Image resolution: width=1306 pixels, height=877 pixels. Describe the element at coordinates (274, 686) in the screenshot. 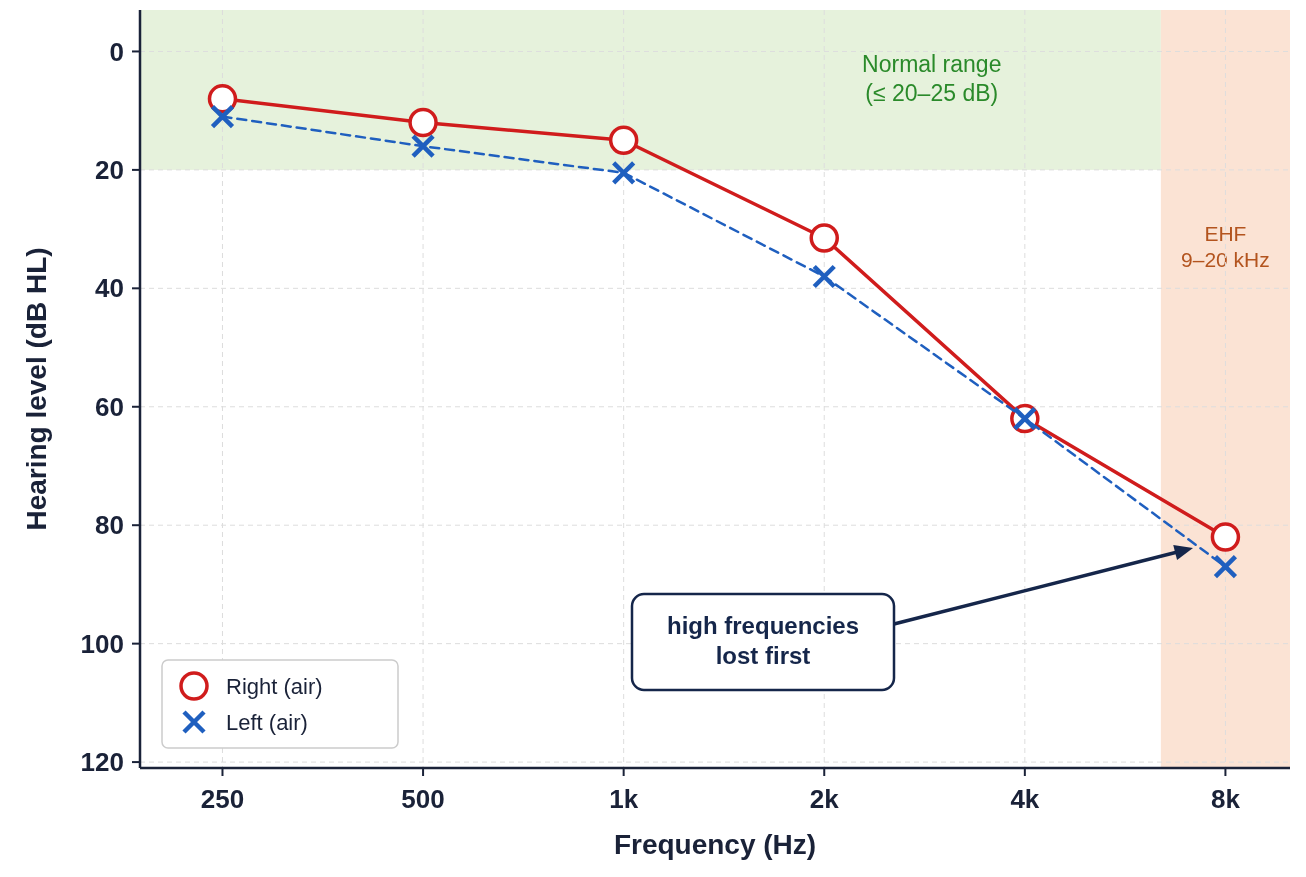

I see `legend-label: Right (air)` at that location.